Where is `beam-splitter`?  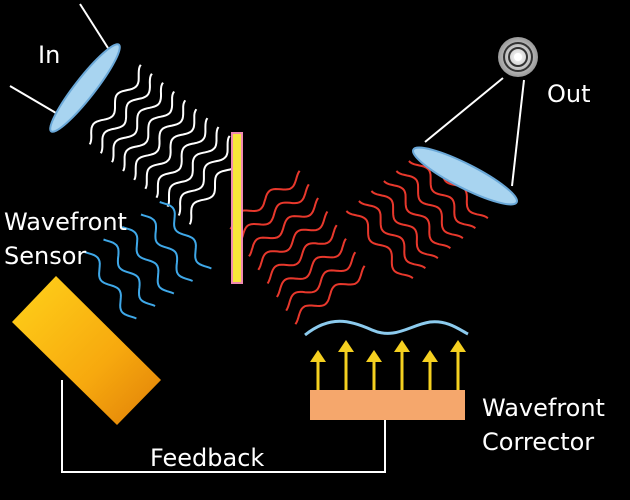
beam-splitter is located at coordinates (237, 208).